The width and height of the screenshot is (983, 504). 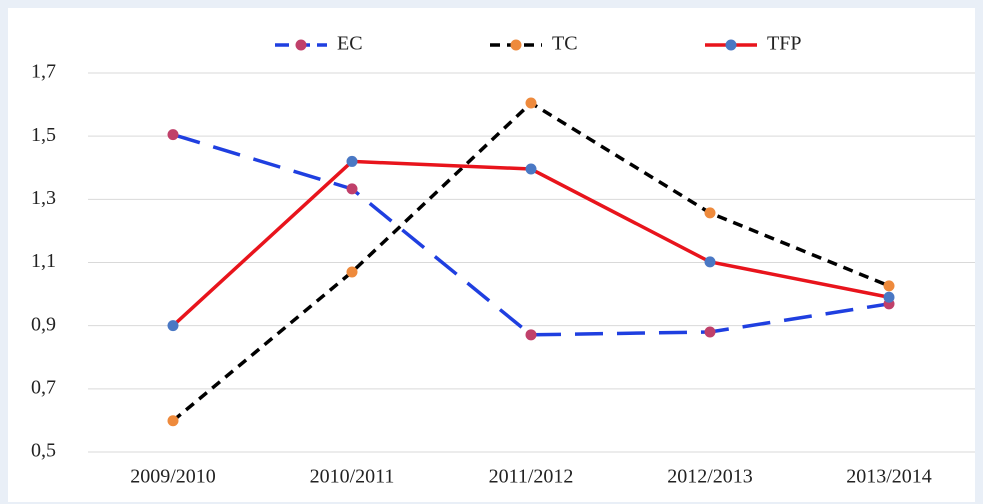 I want to click on x-tick-label: 2013/2014, so click(x=889, y=477).